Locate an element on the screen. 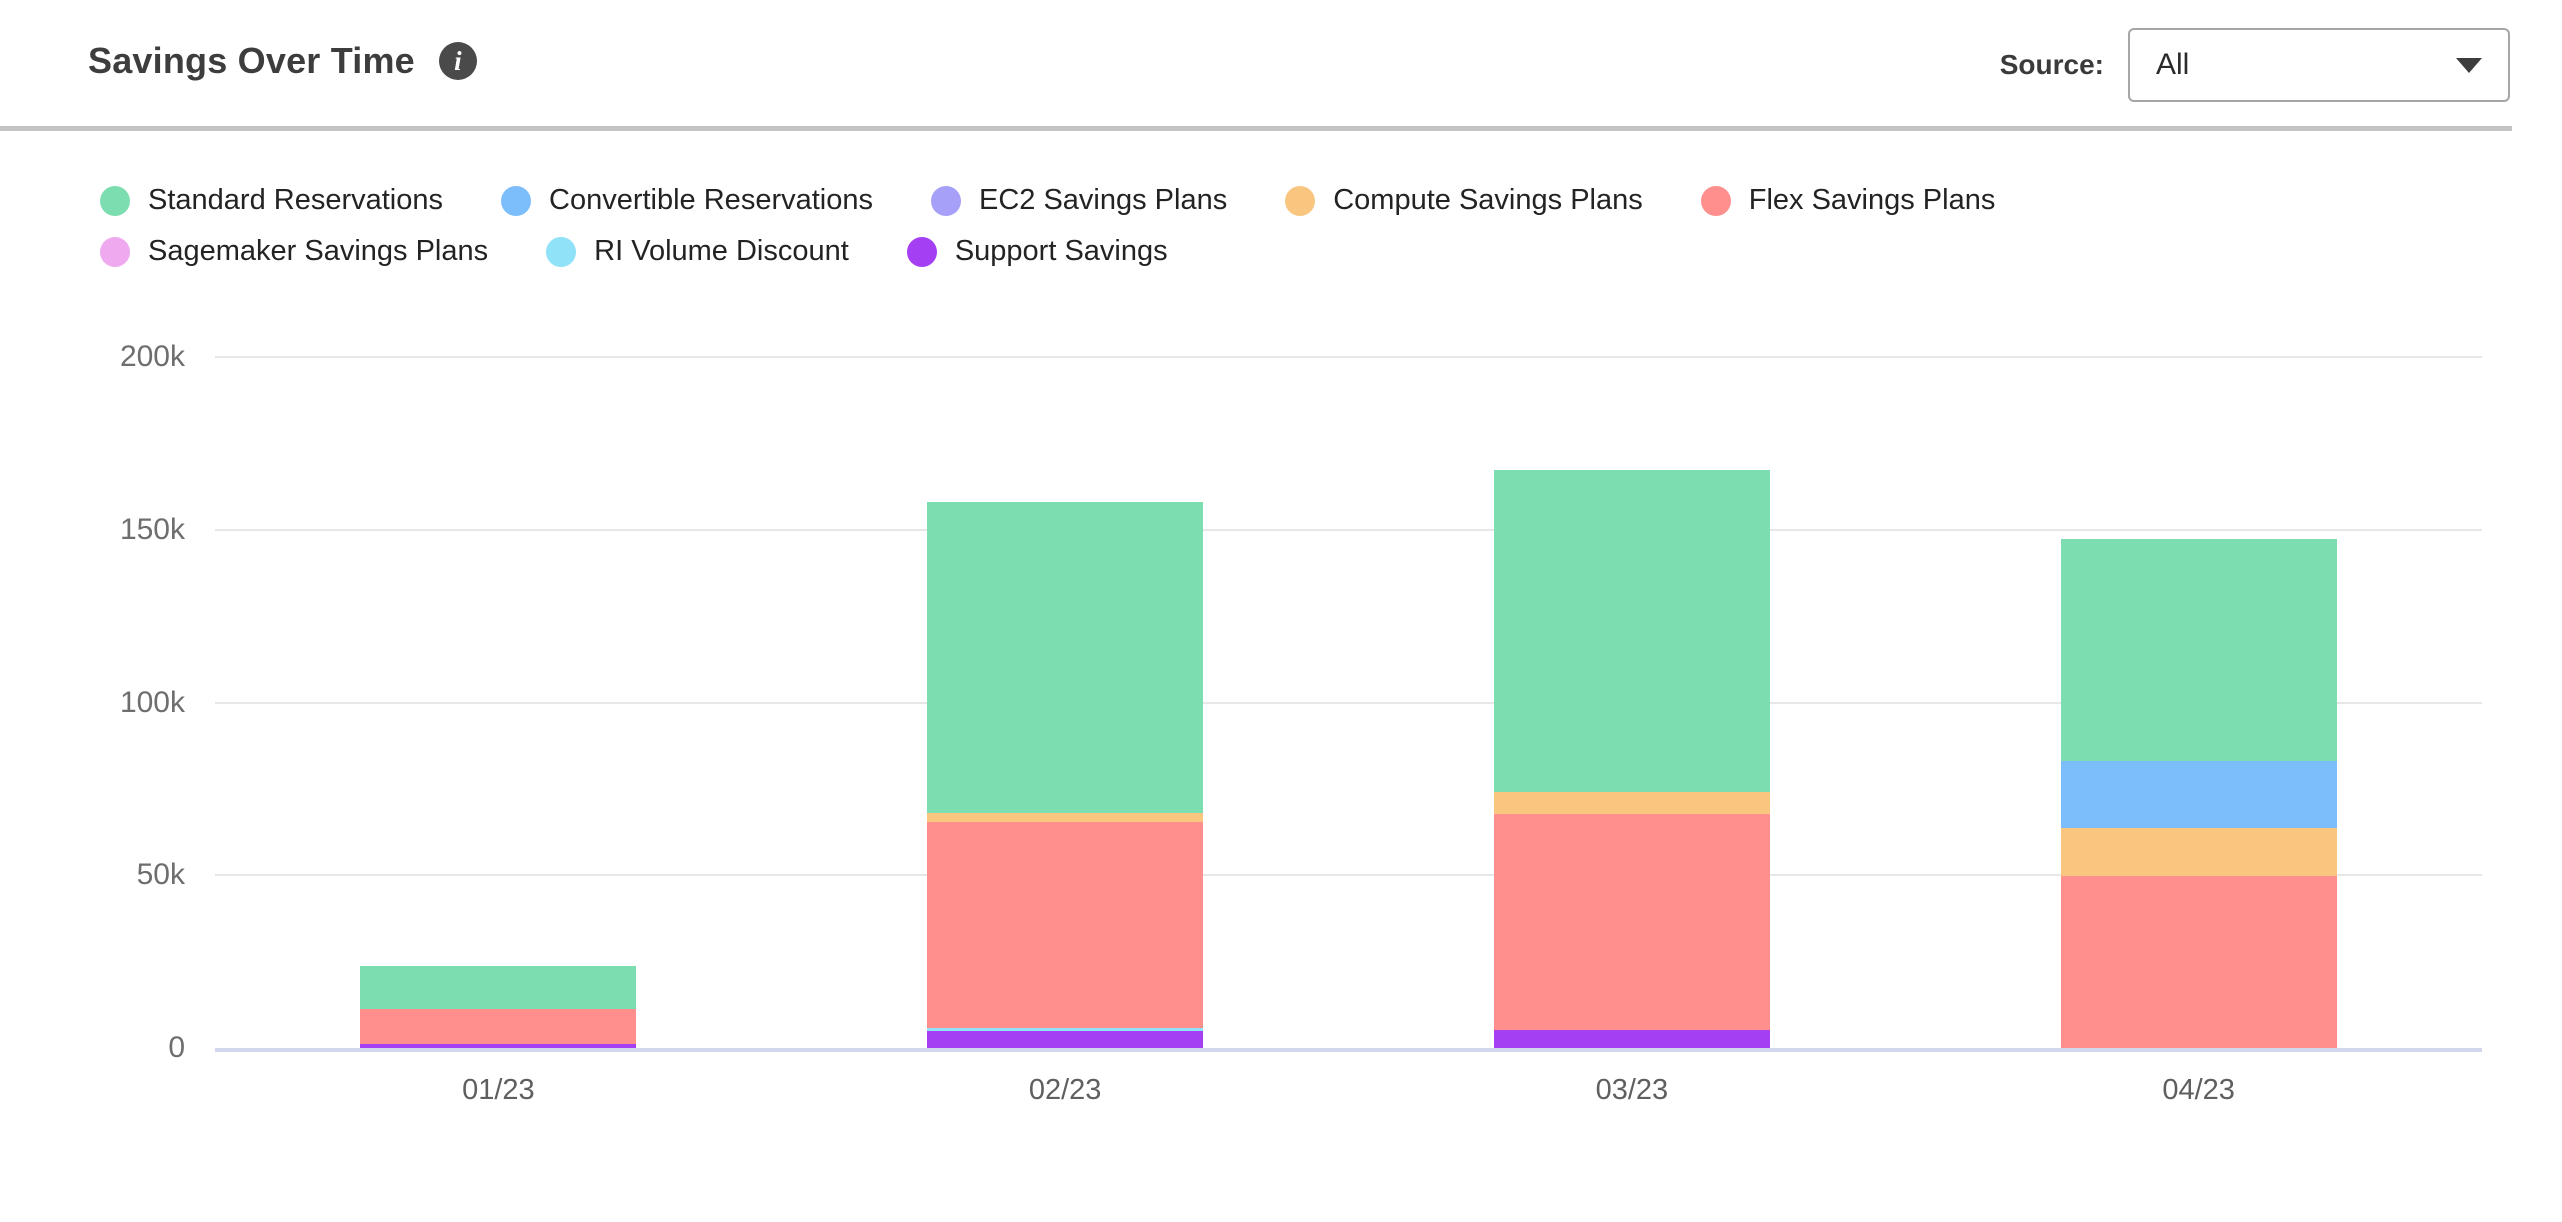 Image resolution: width=2562 pixels, height=1222 pixels. legend-item: Sagemaker Savings Plans is located at coordinates (294, 251).